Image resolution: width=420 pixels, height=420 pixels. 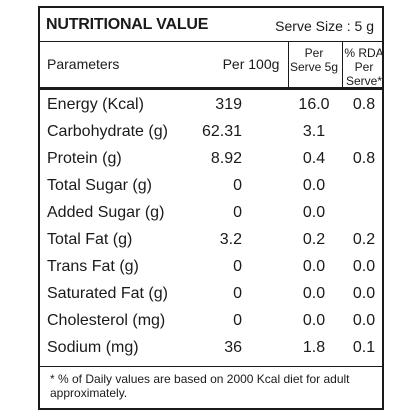 What do you see at coordinates (233, 347) in the screenshot?
I see `value-per-100g: 36` at bounding box center [233, 347].